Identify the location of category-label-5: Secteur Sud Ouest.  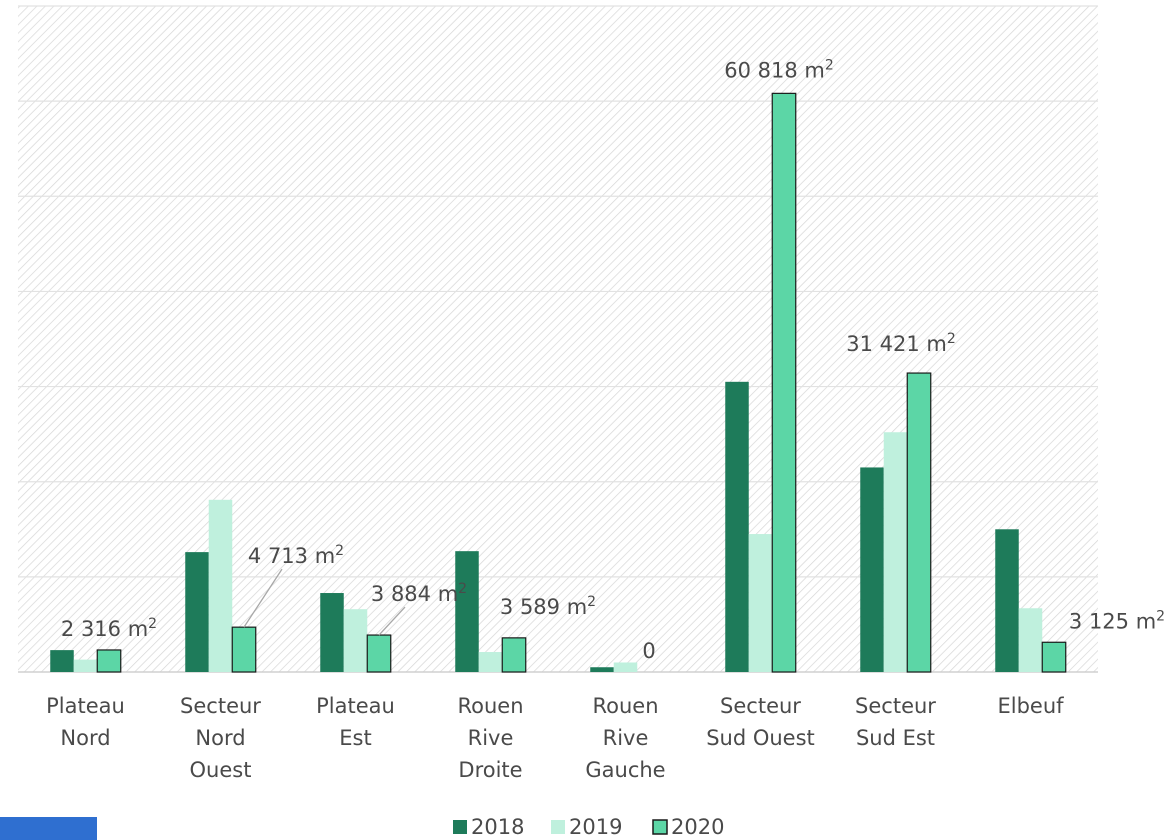
(760, 722).